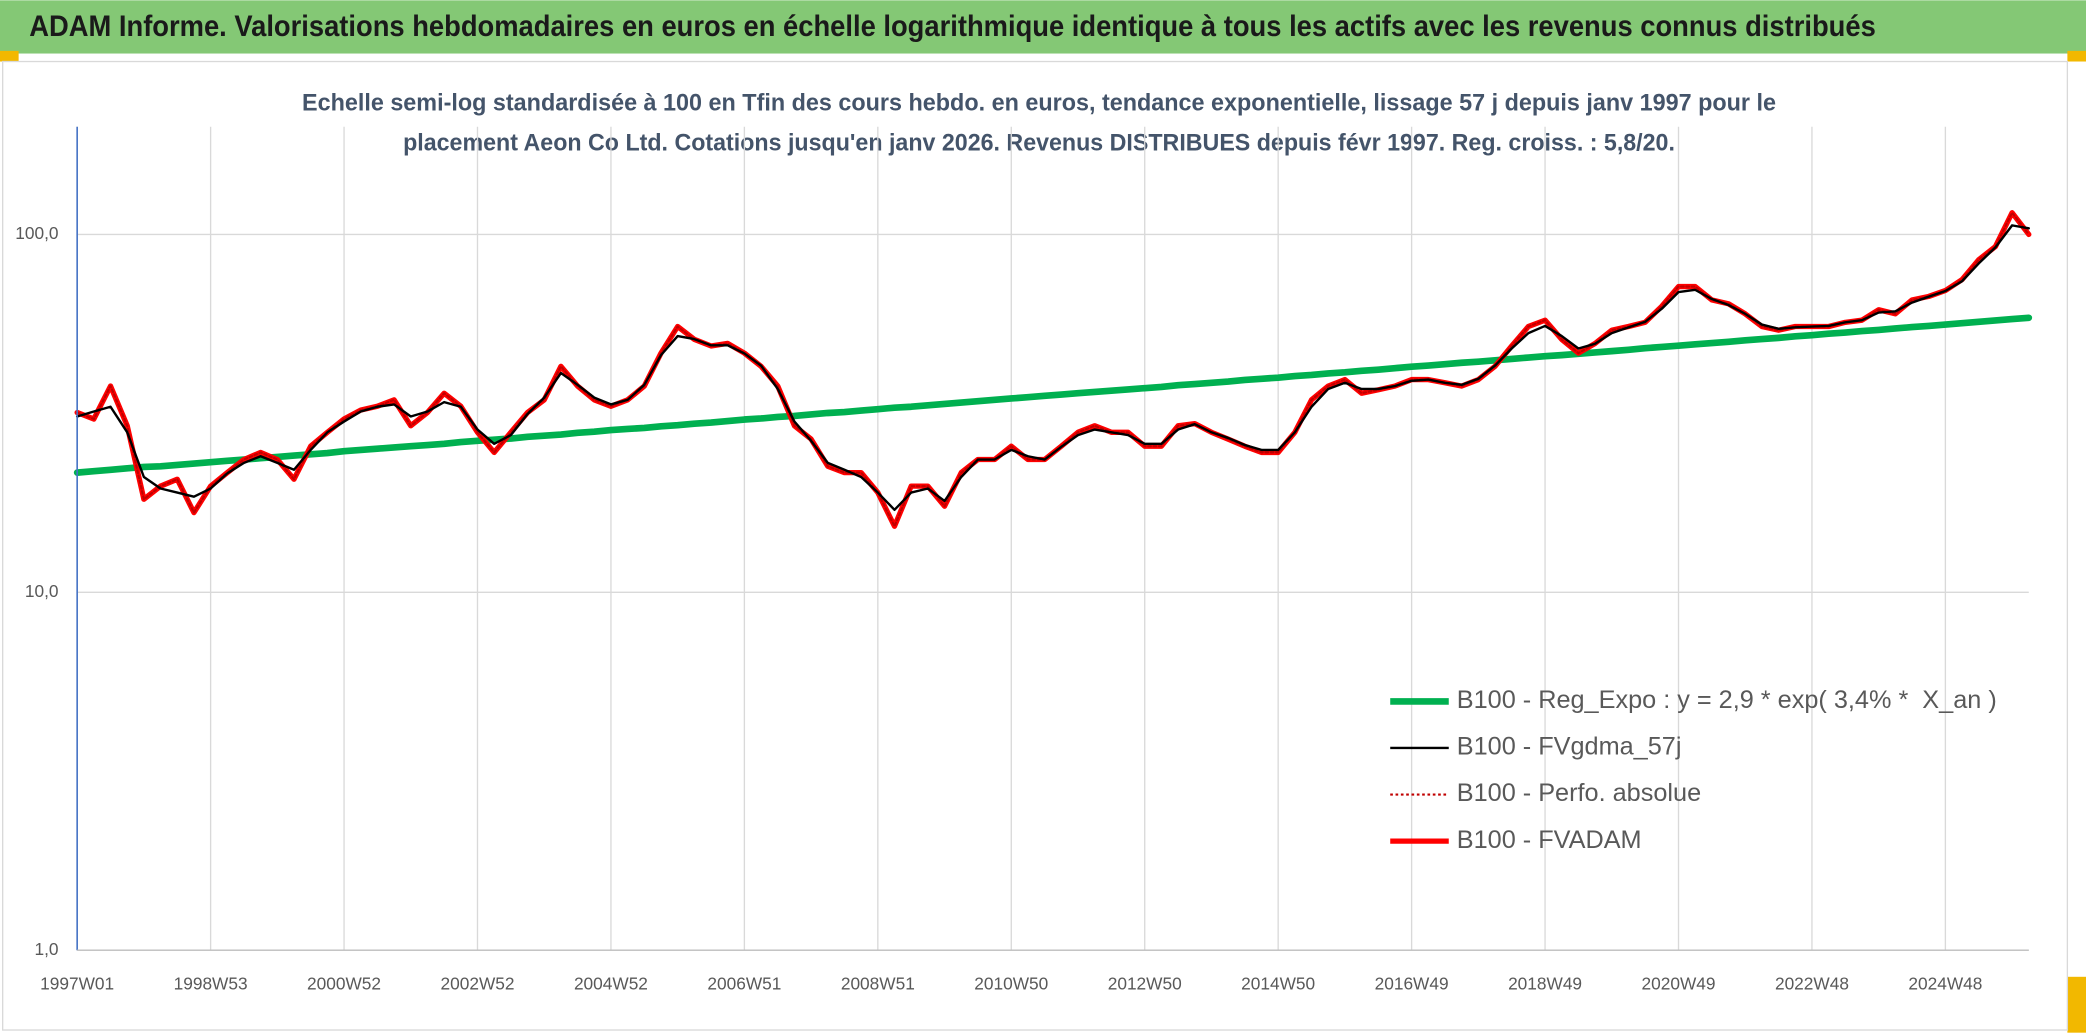 The width and height of the screenshot is (2086, 1033). What do you see at coordinates (36, 233) in the screenshot?
I see `y-tick-label: 100,0` at bounding box center [36, 233].